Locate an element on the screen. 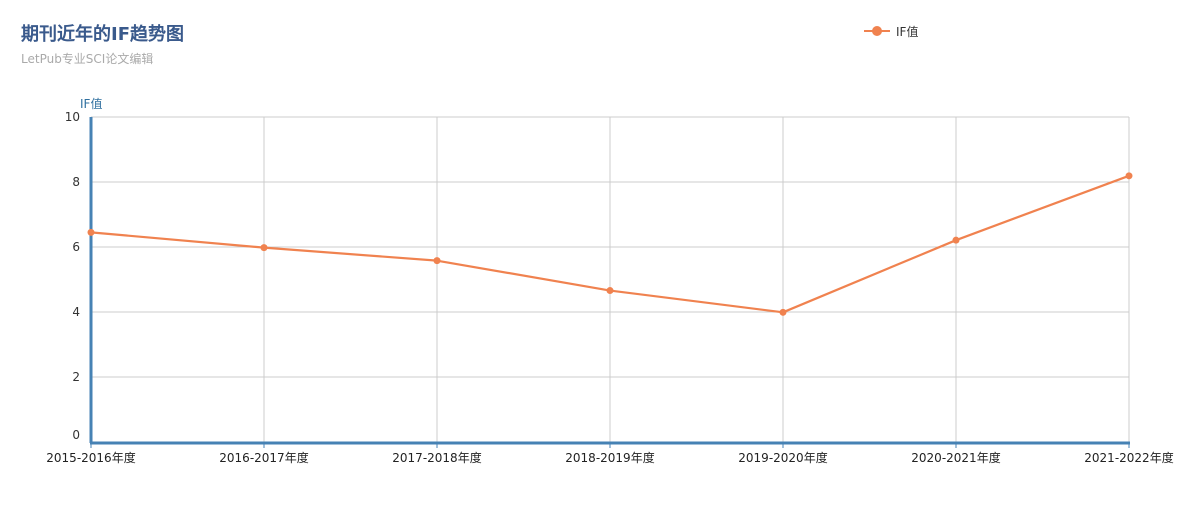 The width and height of the screenshot is (1187, 514). x-tick-label: 2019-2020年度 is located at coordinates (782, 457).